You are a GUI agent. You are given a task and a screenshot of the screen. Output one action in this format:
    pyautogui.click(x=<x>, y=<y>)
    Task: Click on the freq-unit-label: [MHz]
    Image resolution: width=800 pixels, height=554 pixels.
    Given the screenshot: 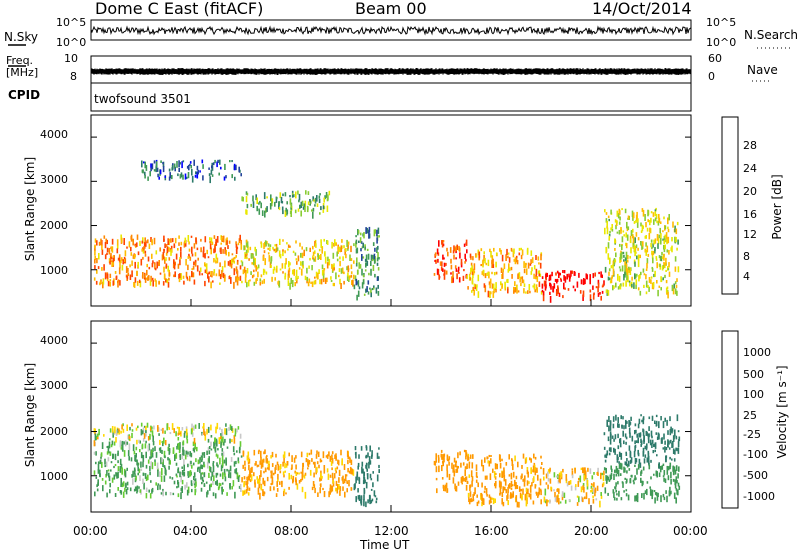 What is the action you would take?
    pyautogui.click(x=22, y=72)
    